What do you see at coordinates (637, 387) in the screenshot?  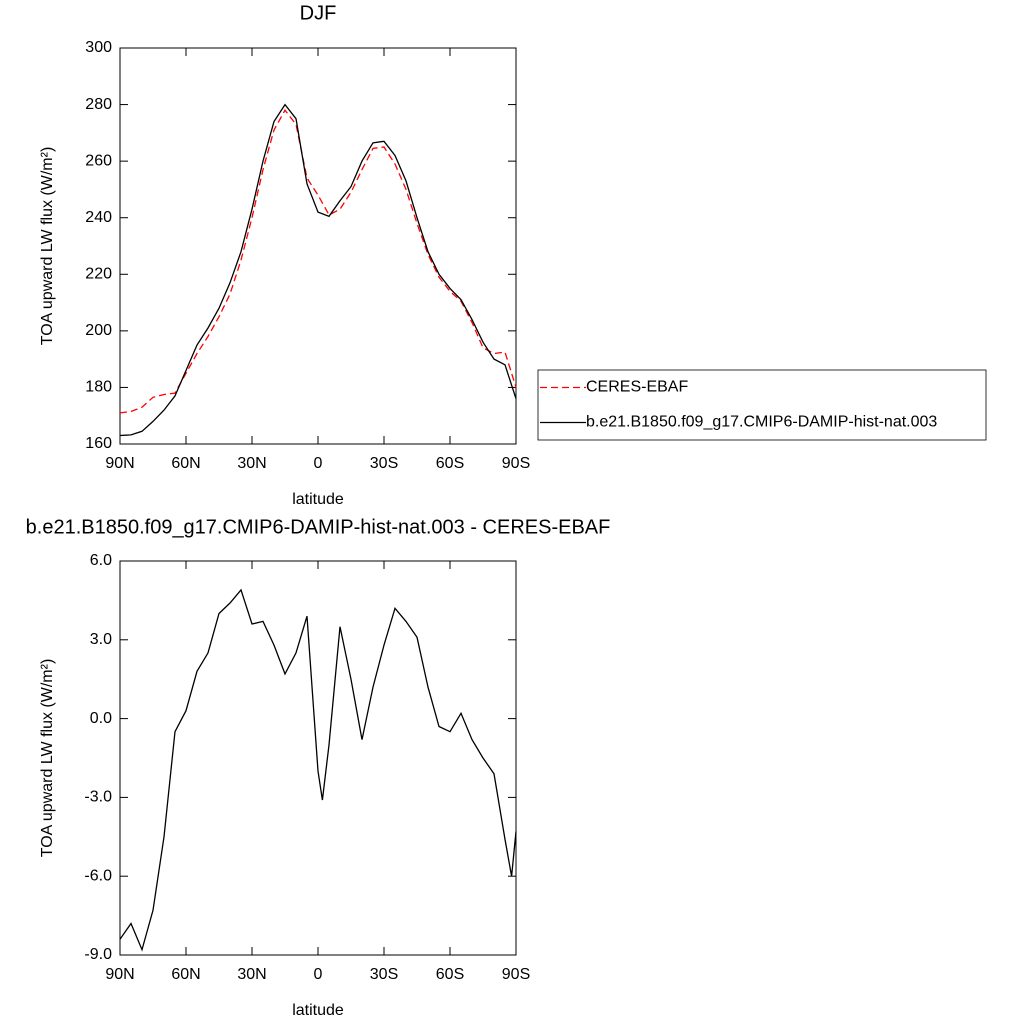 I see `legend-label: CERES-EBAF` at bounding box center [637, 387].